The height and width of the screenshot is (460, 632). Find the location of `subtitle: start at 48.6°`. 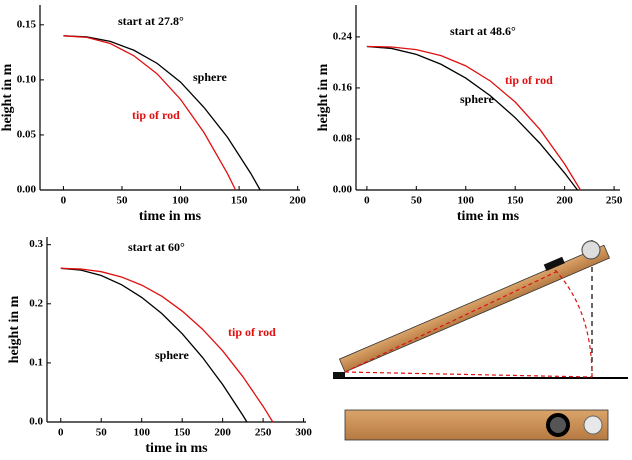

subtitle: start at 48.6° is located at coordinates (483, 31).